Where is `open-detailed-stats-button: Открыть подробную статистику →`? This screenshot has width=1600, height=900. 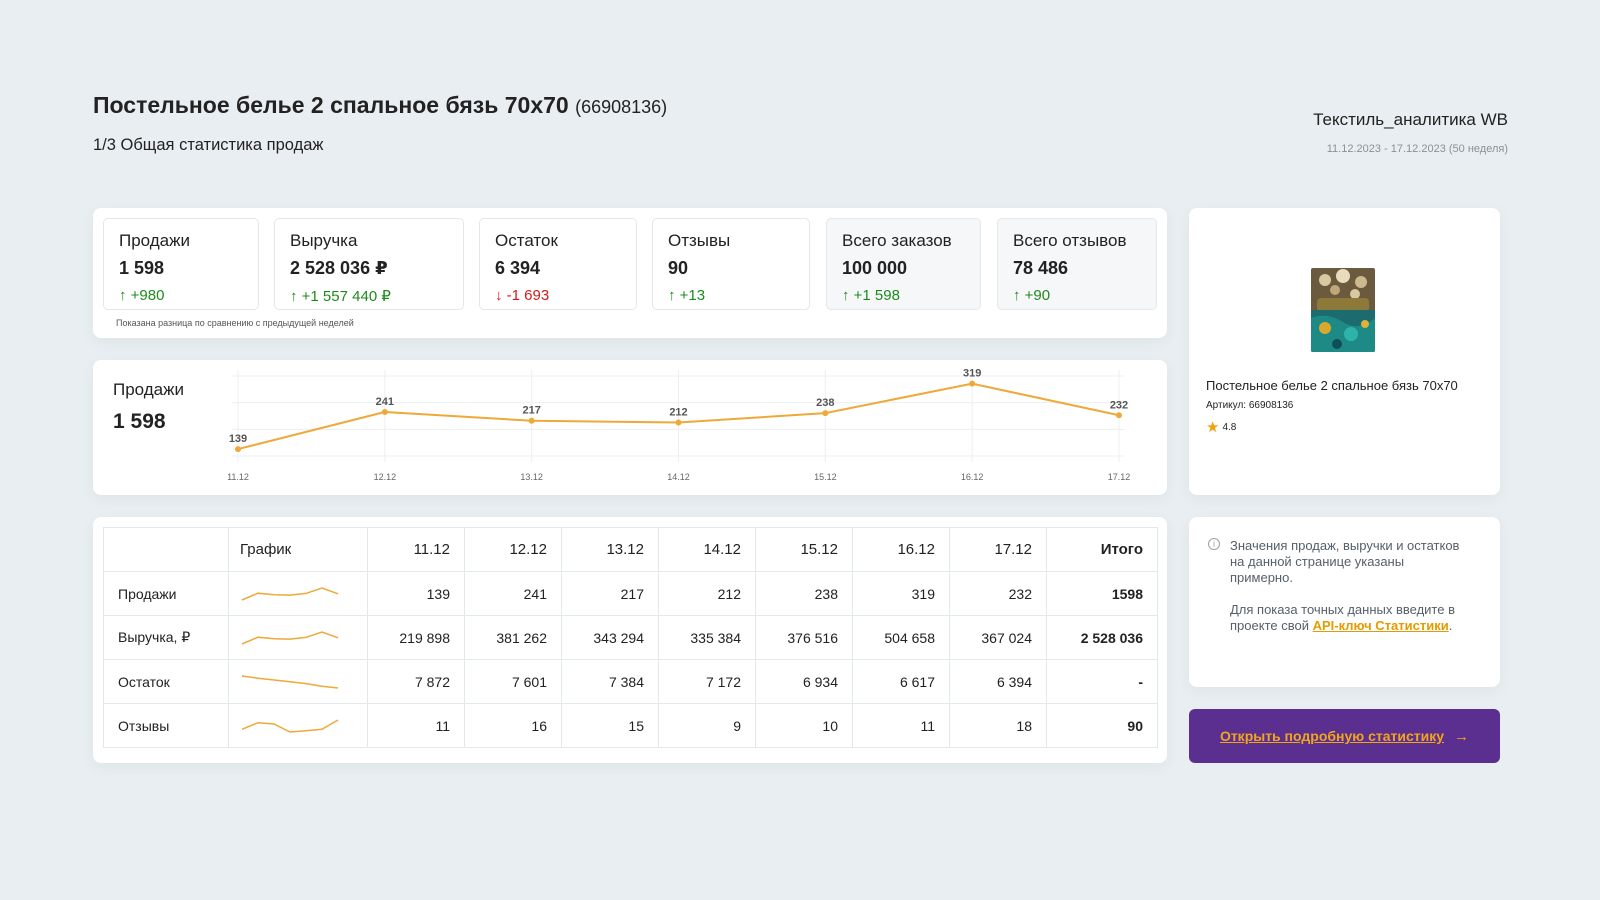 open-detailed-stats-button: Открыть подробную статистику → is located at coordinates (1344, 736).